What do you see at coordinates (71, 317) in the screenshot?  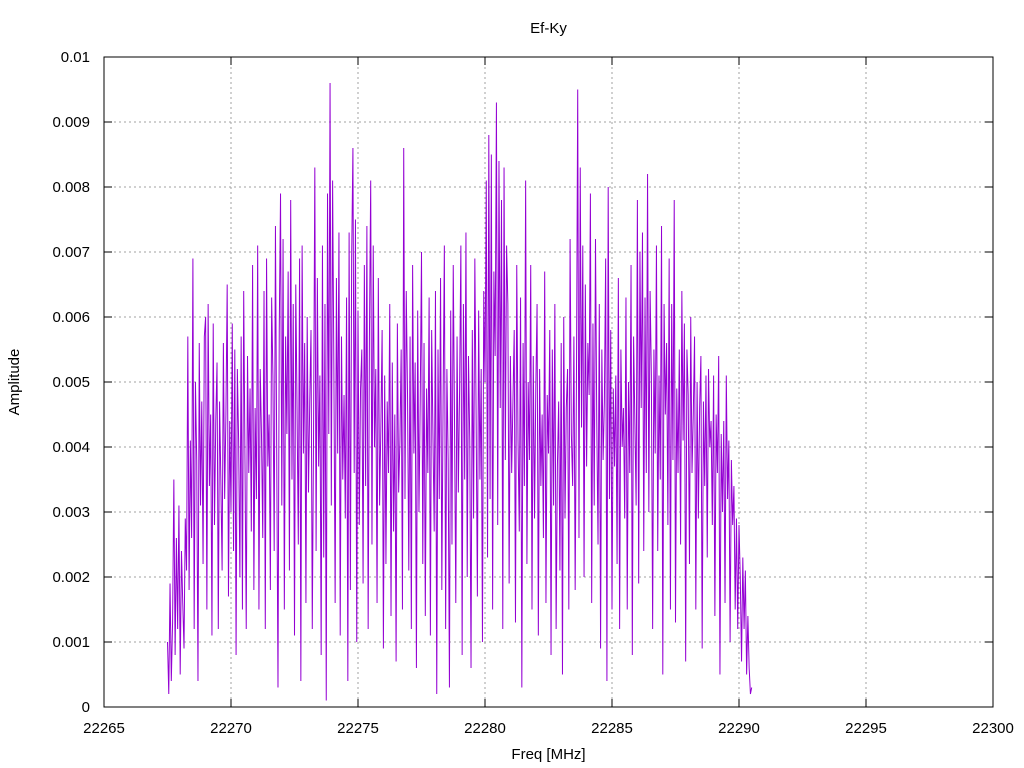 I see `y-tick-label: 0.006` at bounding box center [71, 317].